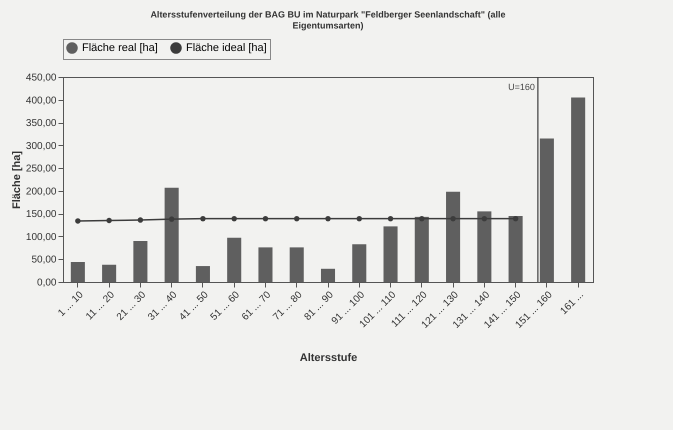  What do you see at coordinates (41, 169) in the screenshot?
I see `y-tick-label: 250,00` at bounding box center [41, 169].